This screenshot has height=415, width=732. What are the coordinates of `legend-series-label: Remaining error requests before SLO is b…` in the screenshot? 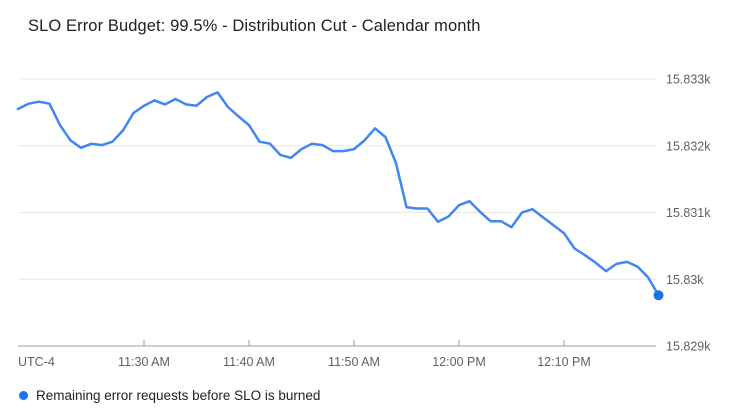 It's located at (178, 395).